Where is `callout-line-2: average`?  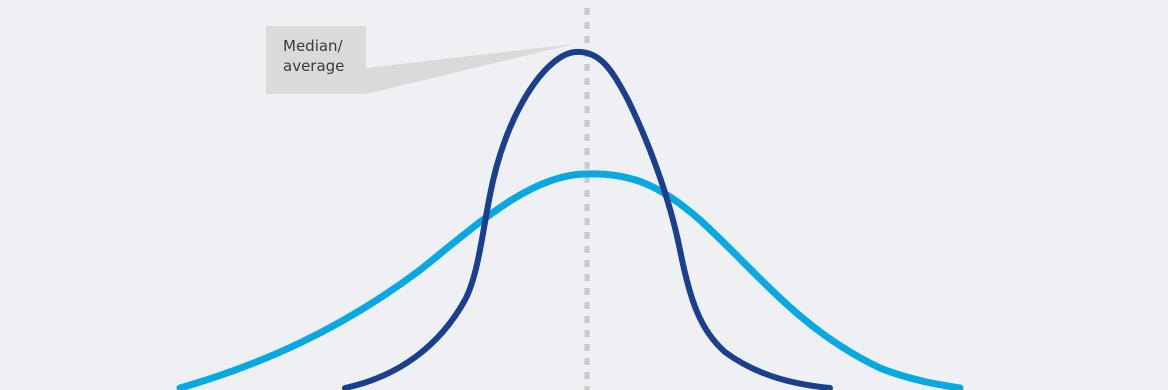 callout-line-2: average is located at coordinates (314, 66).